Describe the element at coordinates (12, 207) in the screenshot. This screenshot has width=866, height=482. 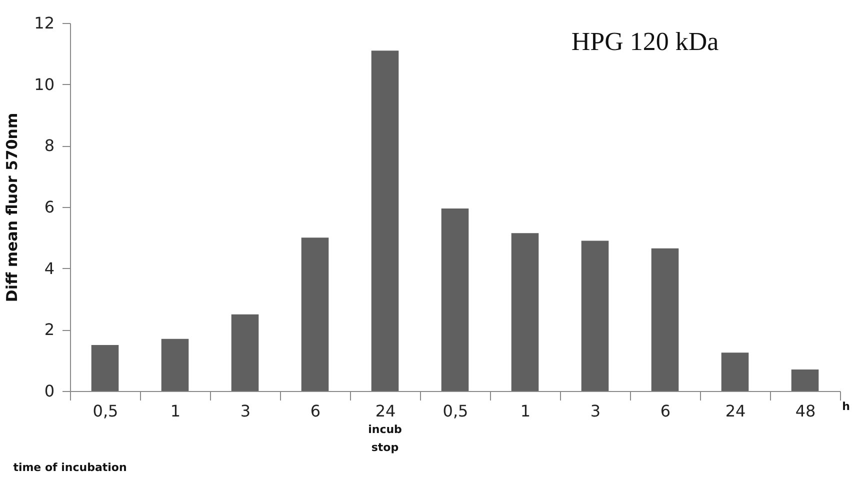
I see `y-axis-title: Diff mean fluor 570nm` at that location.